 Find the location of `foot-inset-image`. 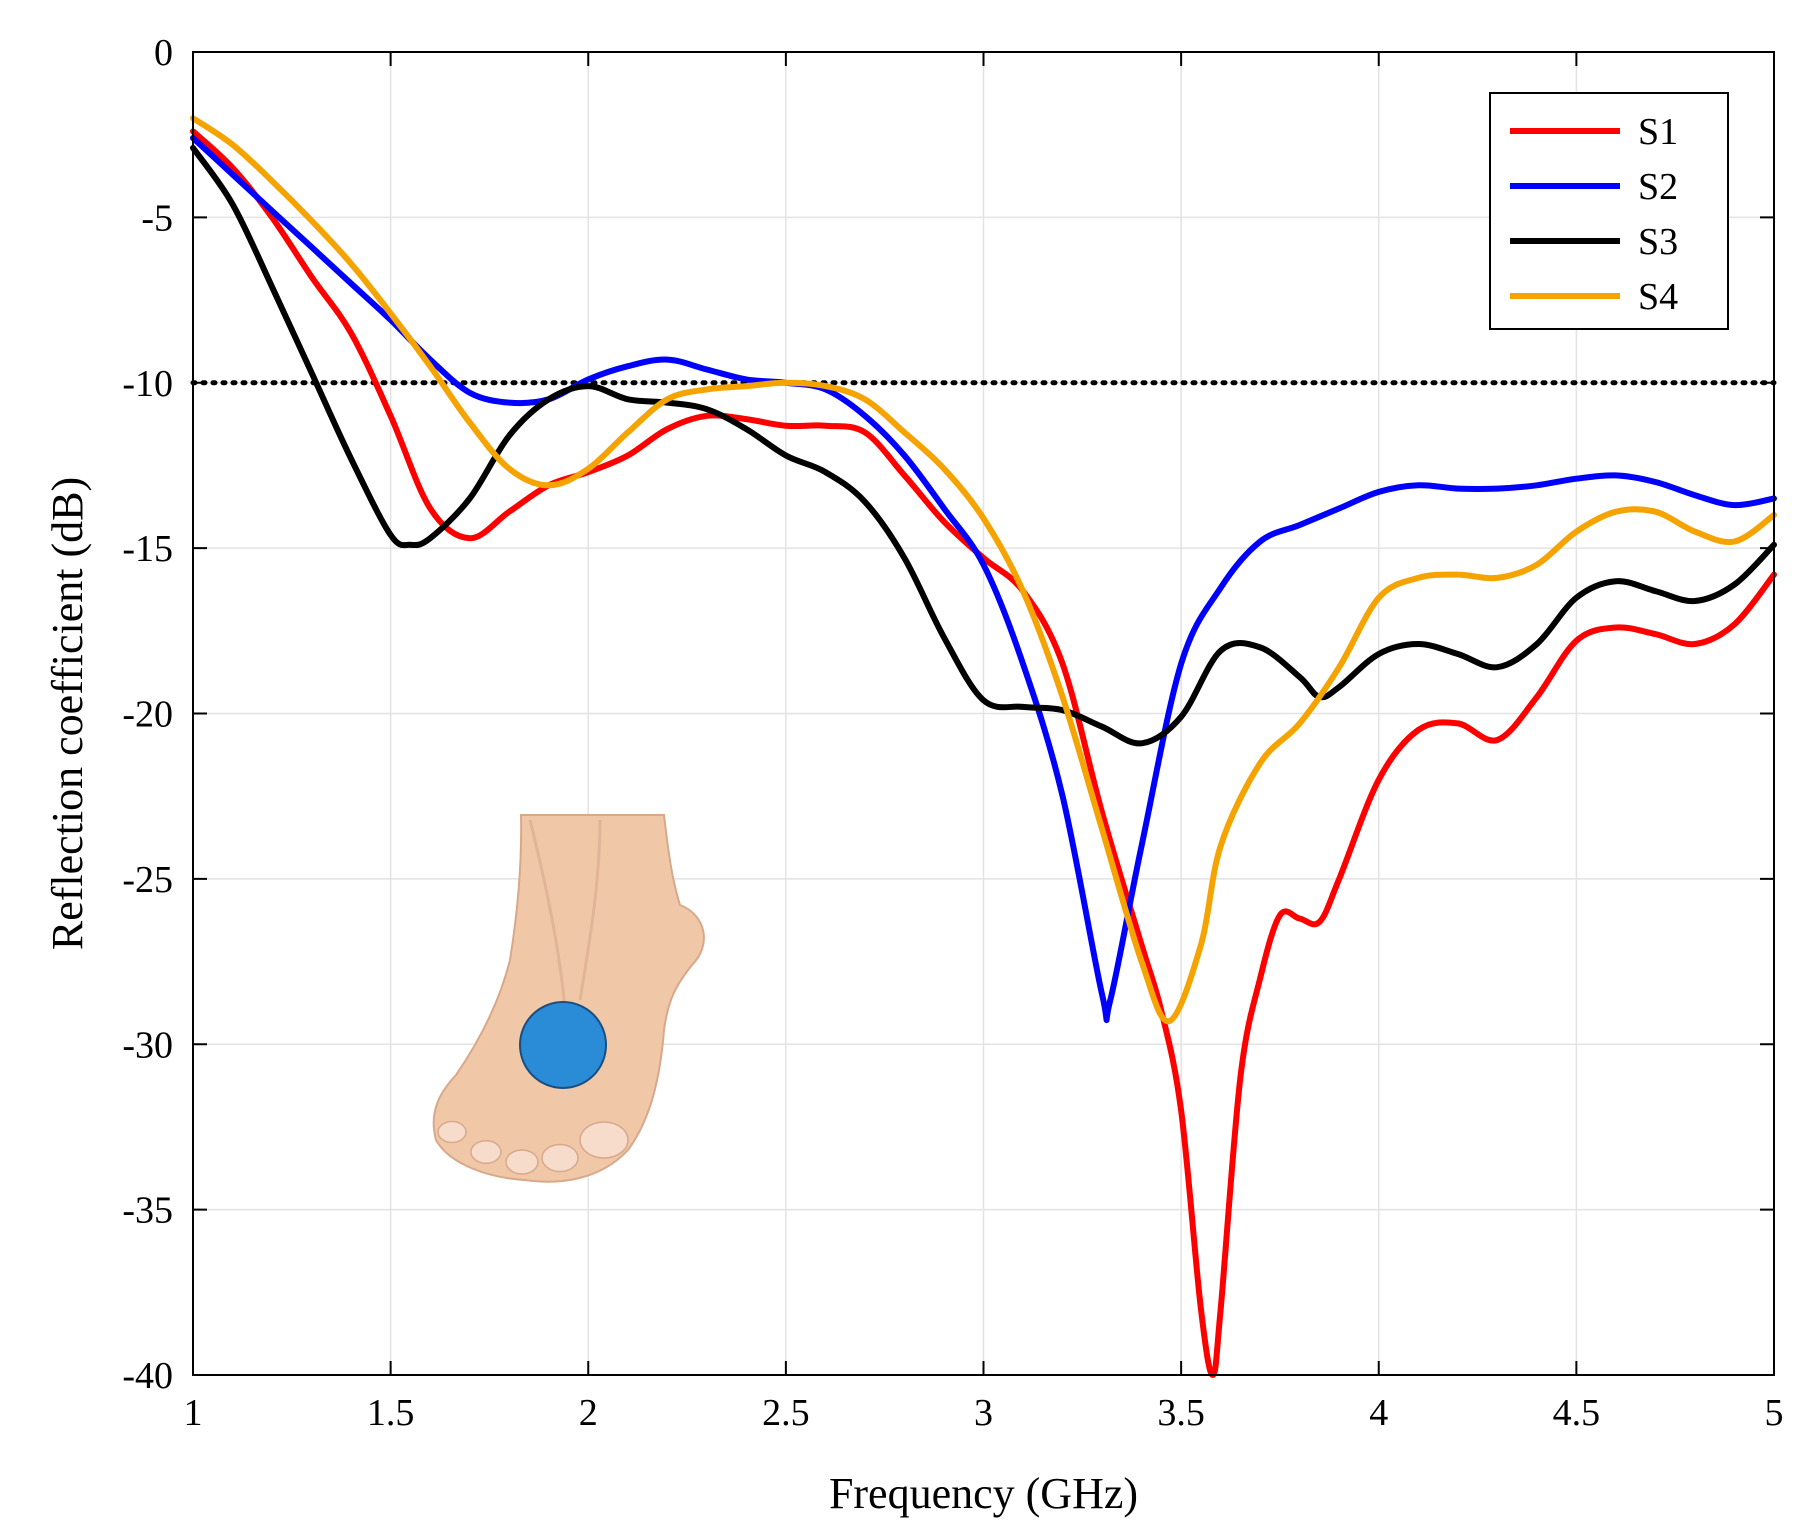

foot-inset-image is located at coordinates (568, 998).